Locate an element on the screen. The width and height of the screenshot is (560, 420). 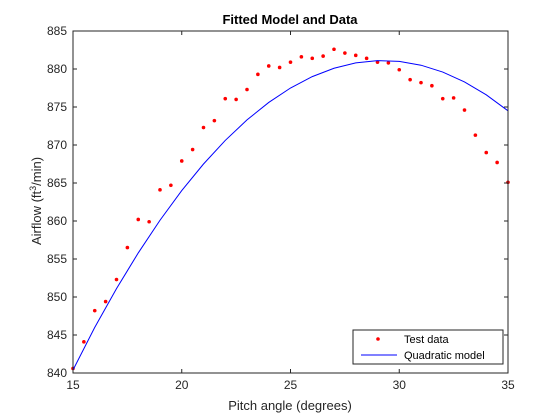
y-tick-label: 855 is located at coordinates (57, 259).